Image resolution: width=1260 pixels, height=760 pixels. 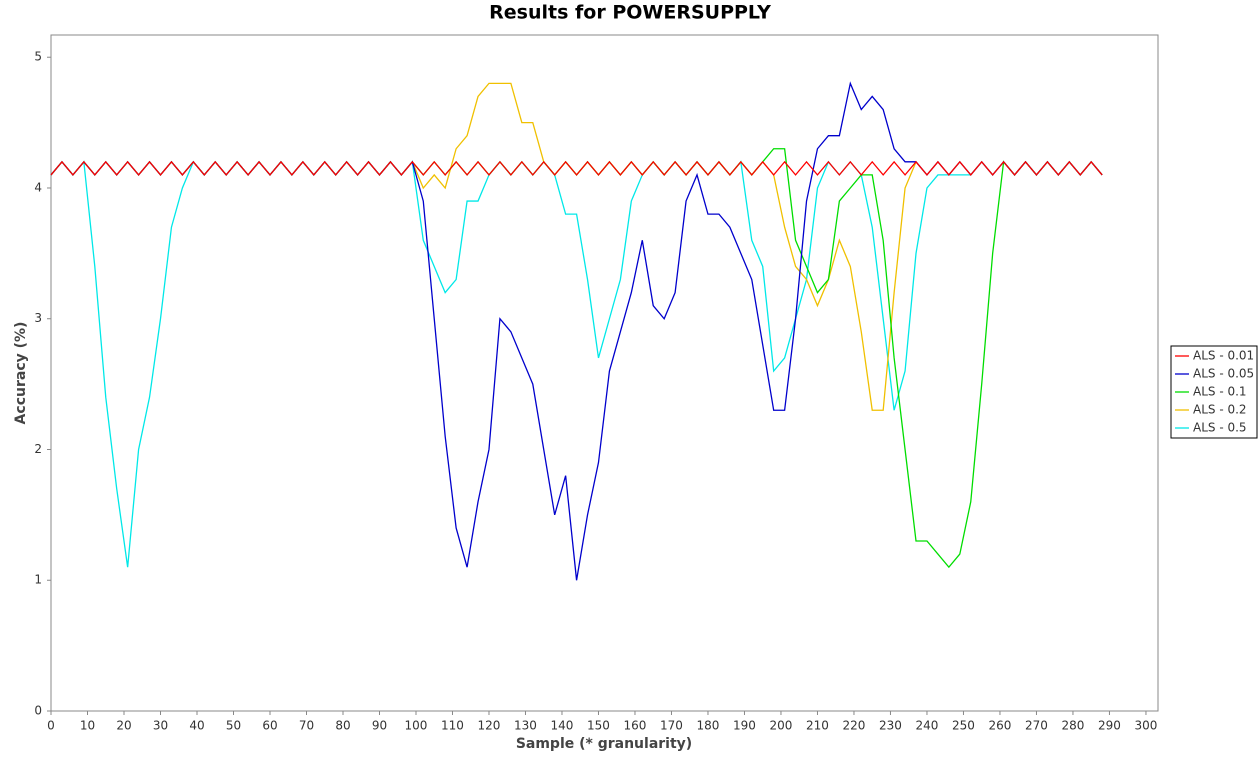 What do you see at coordinates (1220, 392) in the screenshot?
I see `legend-label: ALS - 0.1` at bounding box center [1220, 392].